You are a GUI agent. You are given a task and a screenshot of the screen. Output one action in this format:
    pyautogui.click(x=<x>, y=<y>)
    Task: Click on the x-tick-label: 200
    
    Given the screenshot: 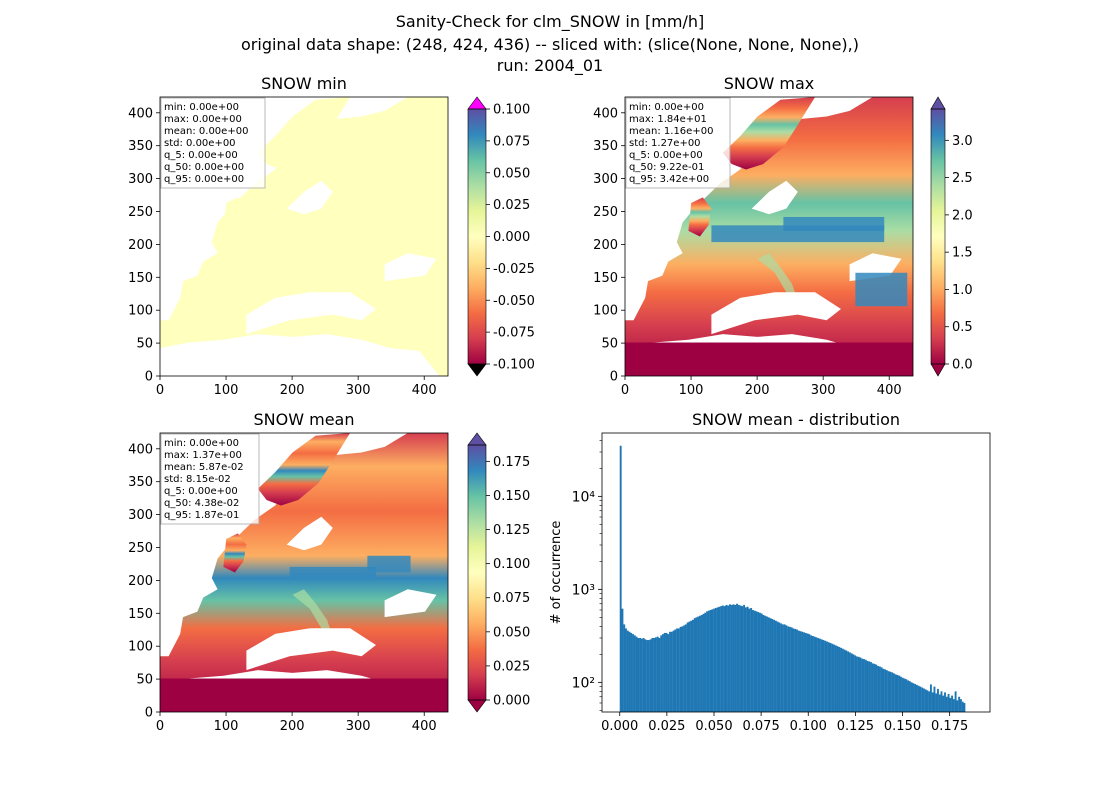 What is the action you would take?
    pyautogui.click(x=757, y=390)
    